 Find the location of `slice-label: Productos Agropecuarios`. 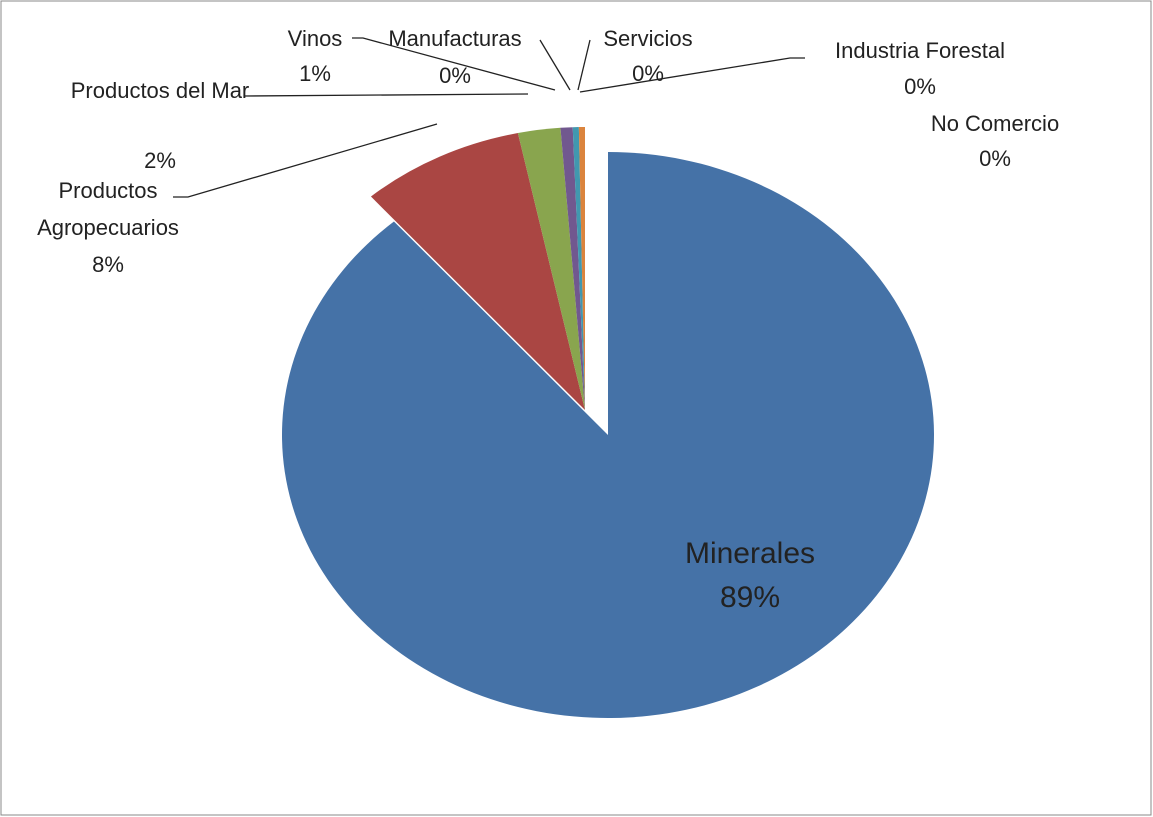

slice-label: Productos Agropecuarios is located at coordinates (108, 209).